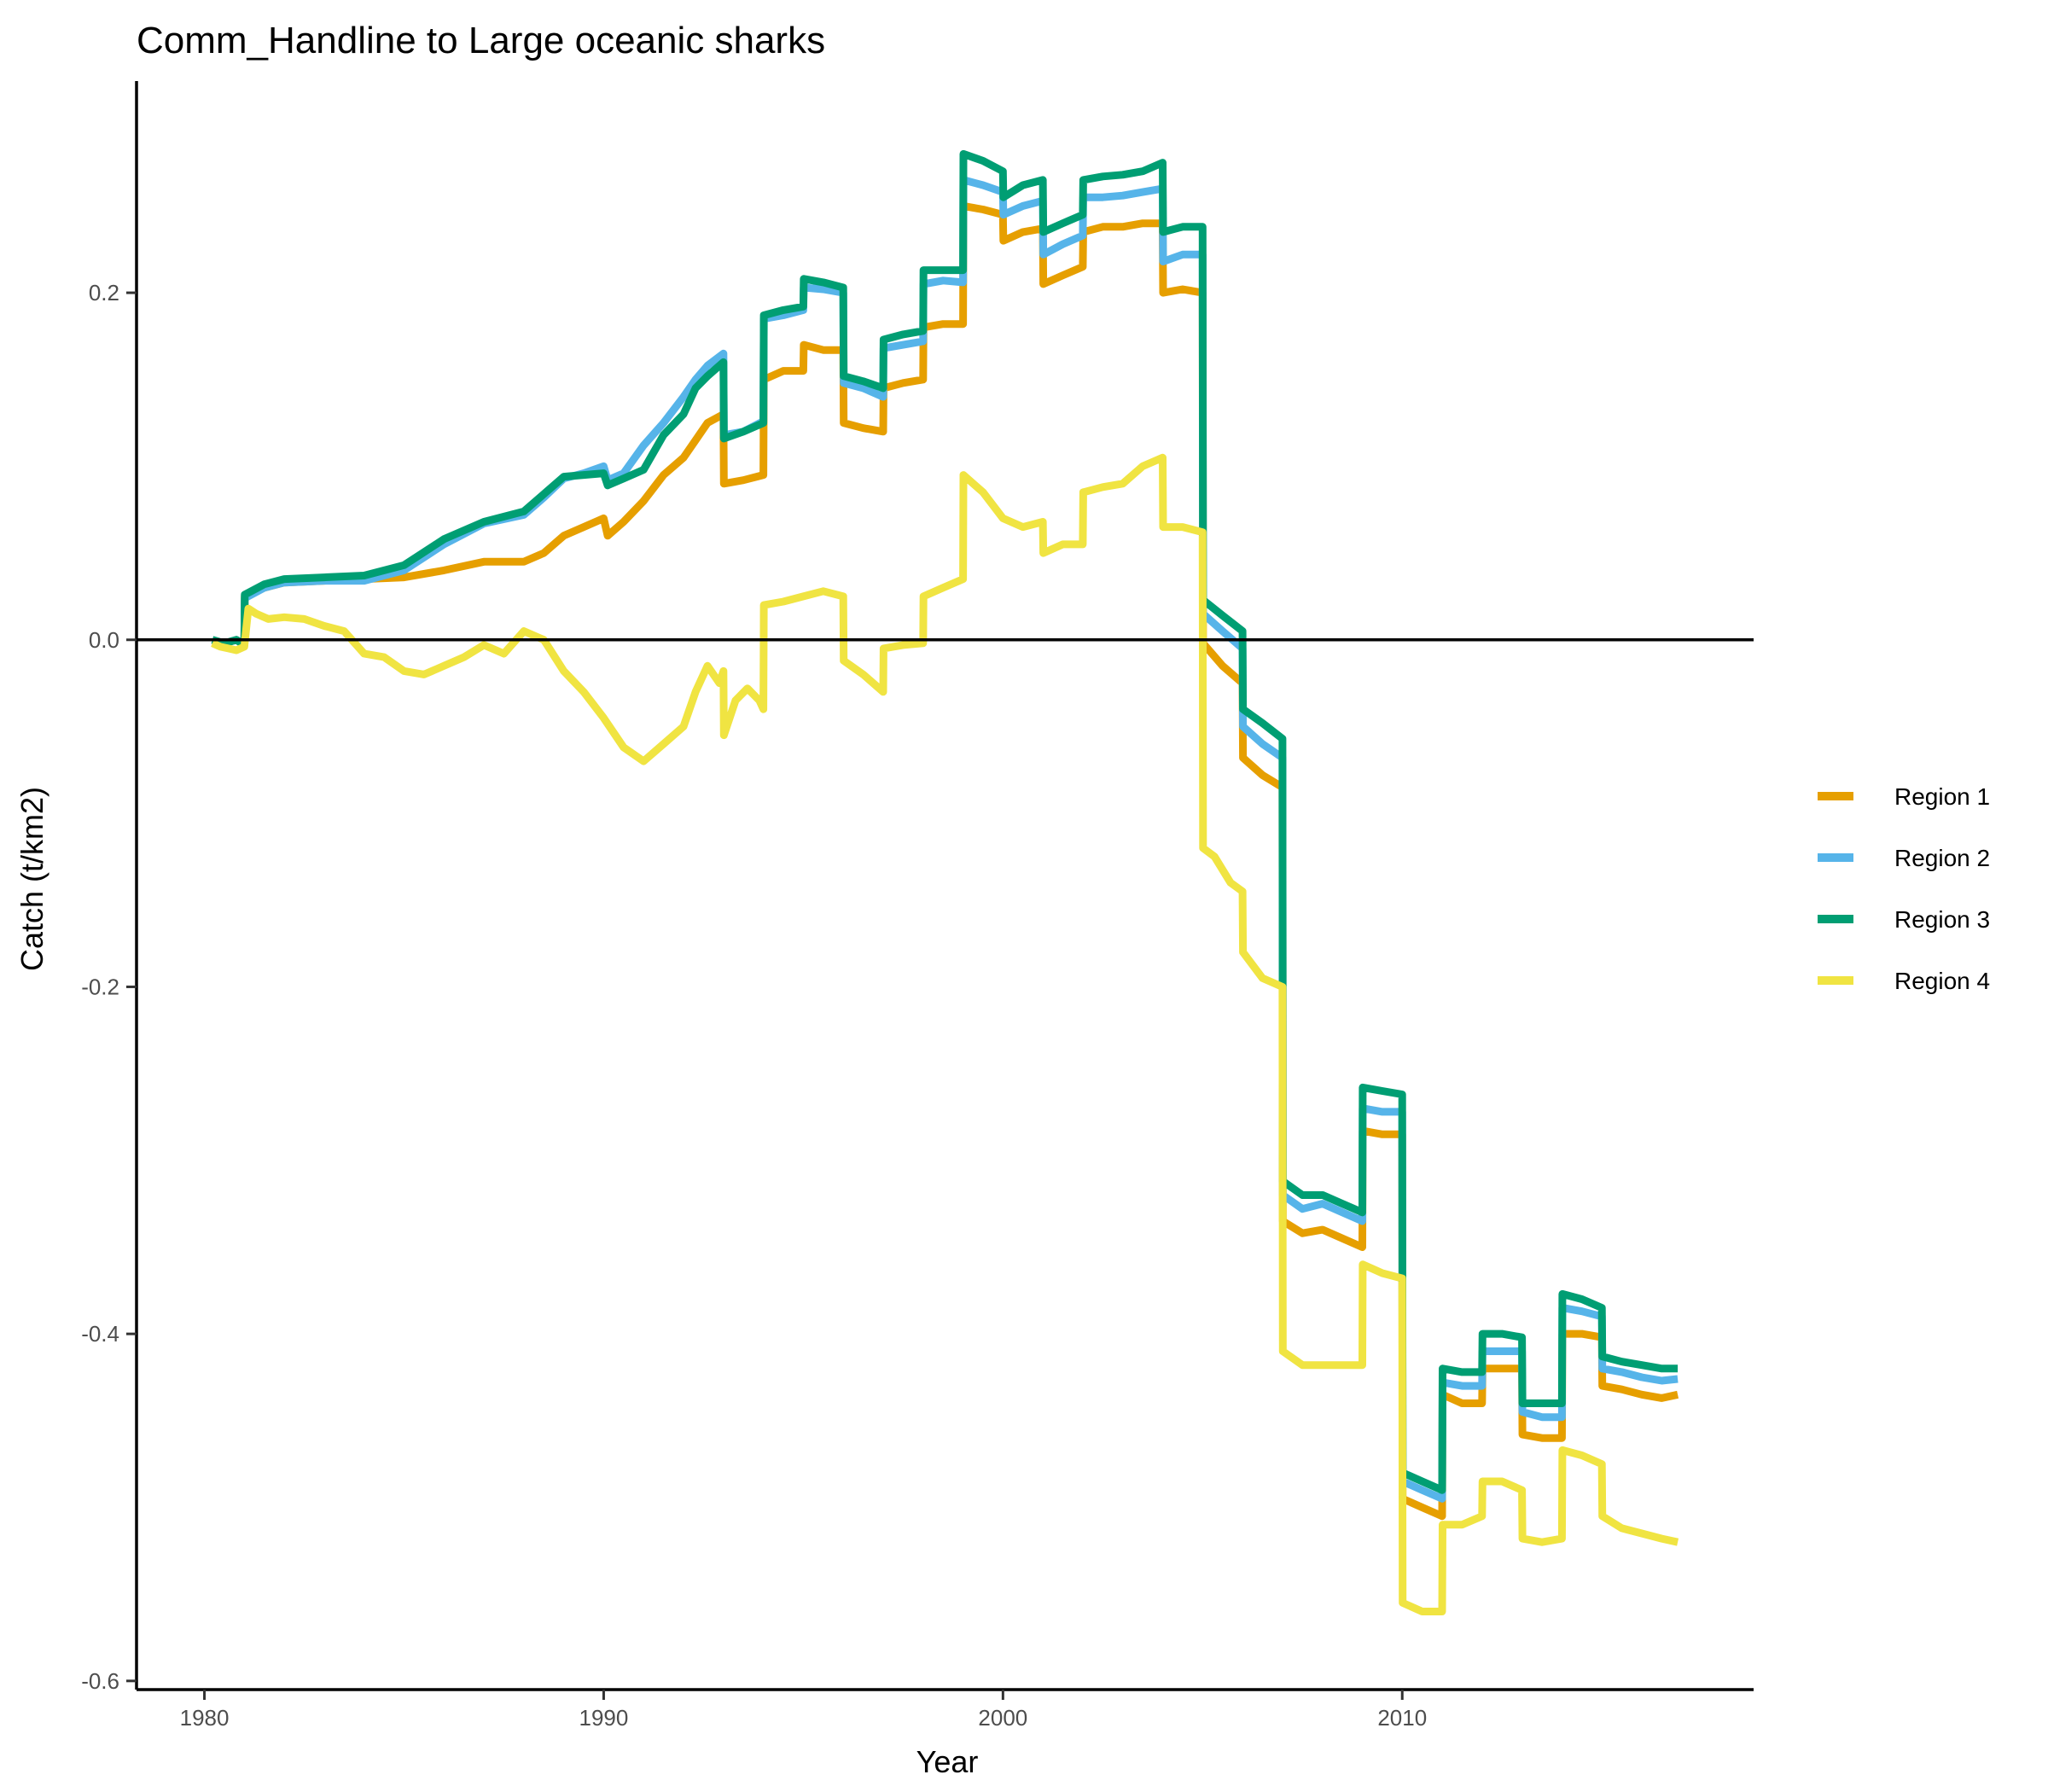  What do you see at coordinates (100, 1681) in the screenshot?
I see `y-tick-label: -0.6` at bounding box center [100, 1681].